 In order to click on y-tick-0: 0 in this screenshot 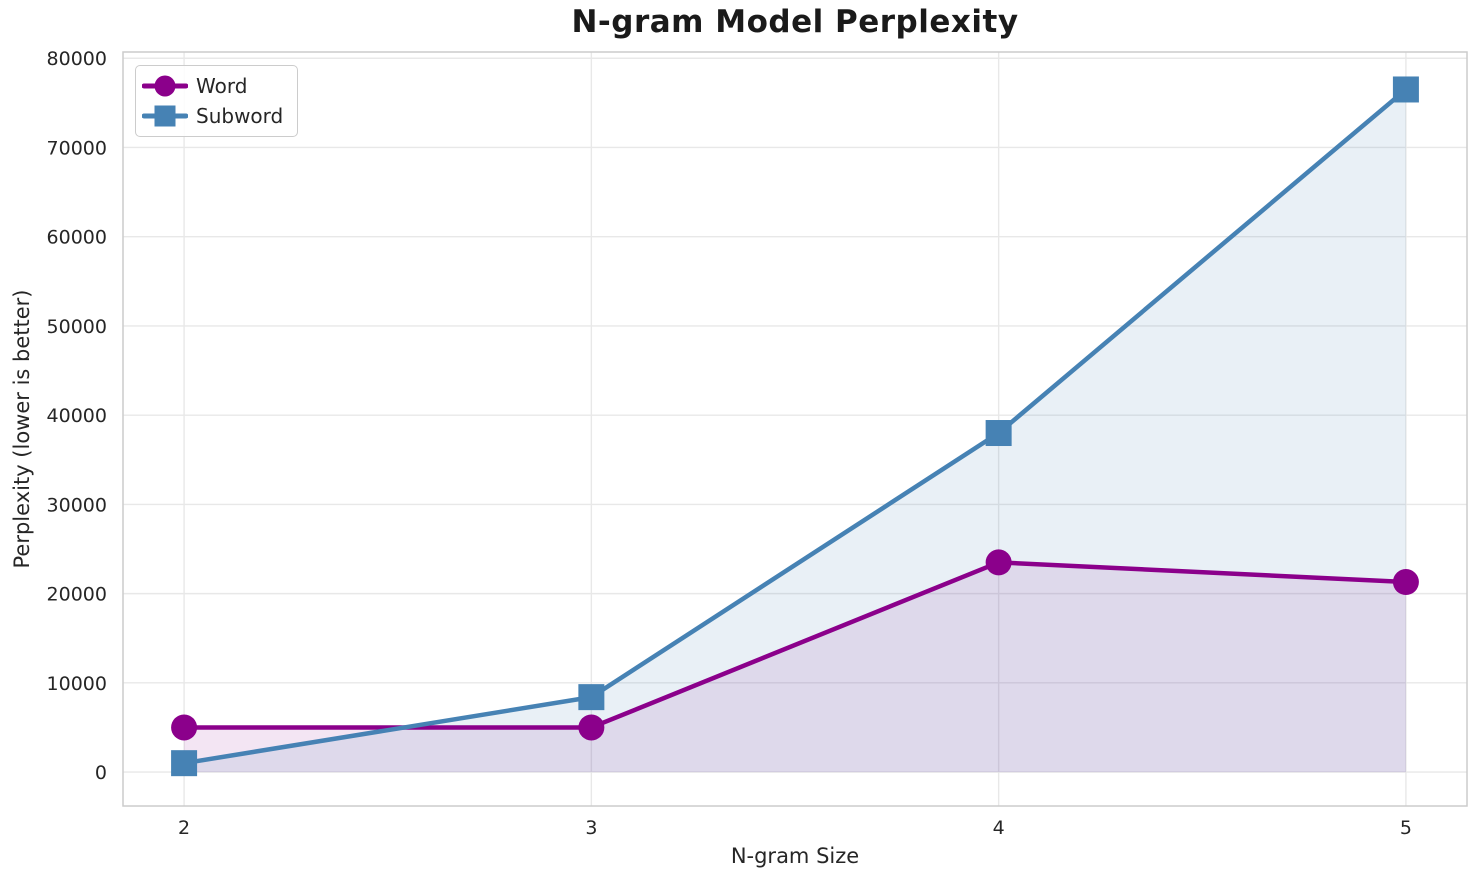, I will do `click(101, 773)`.